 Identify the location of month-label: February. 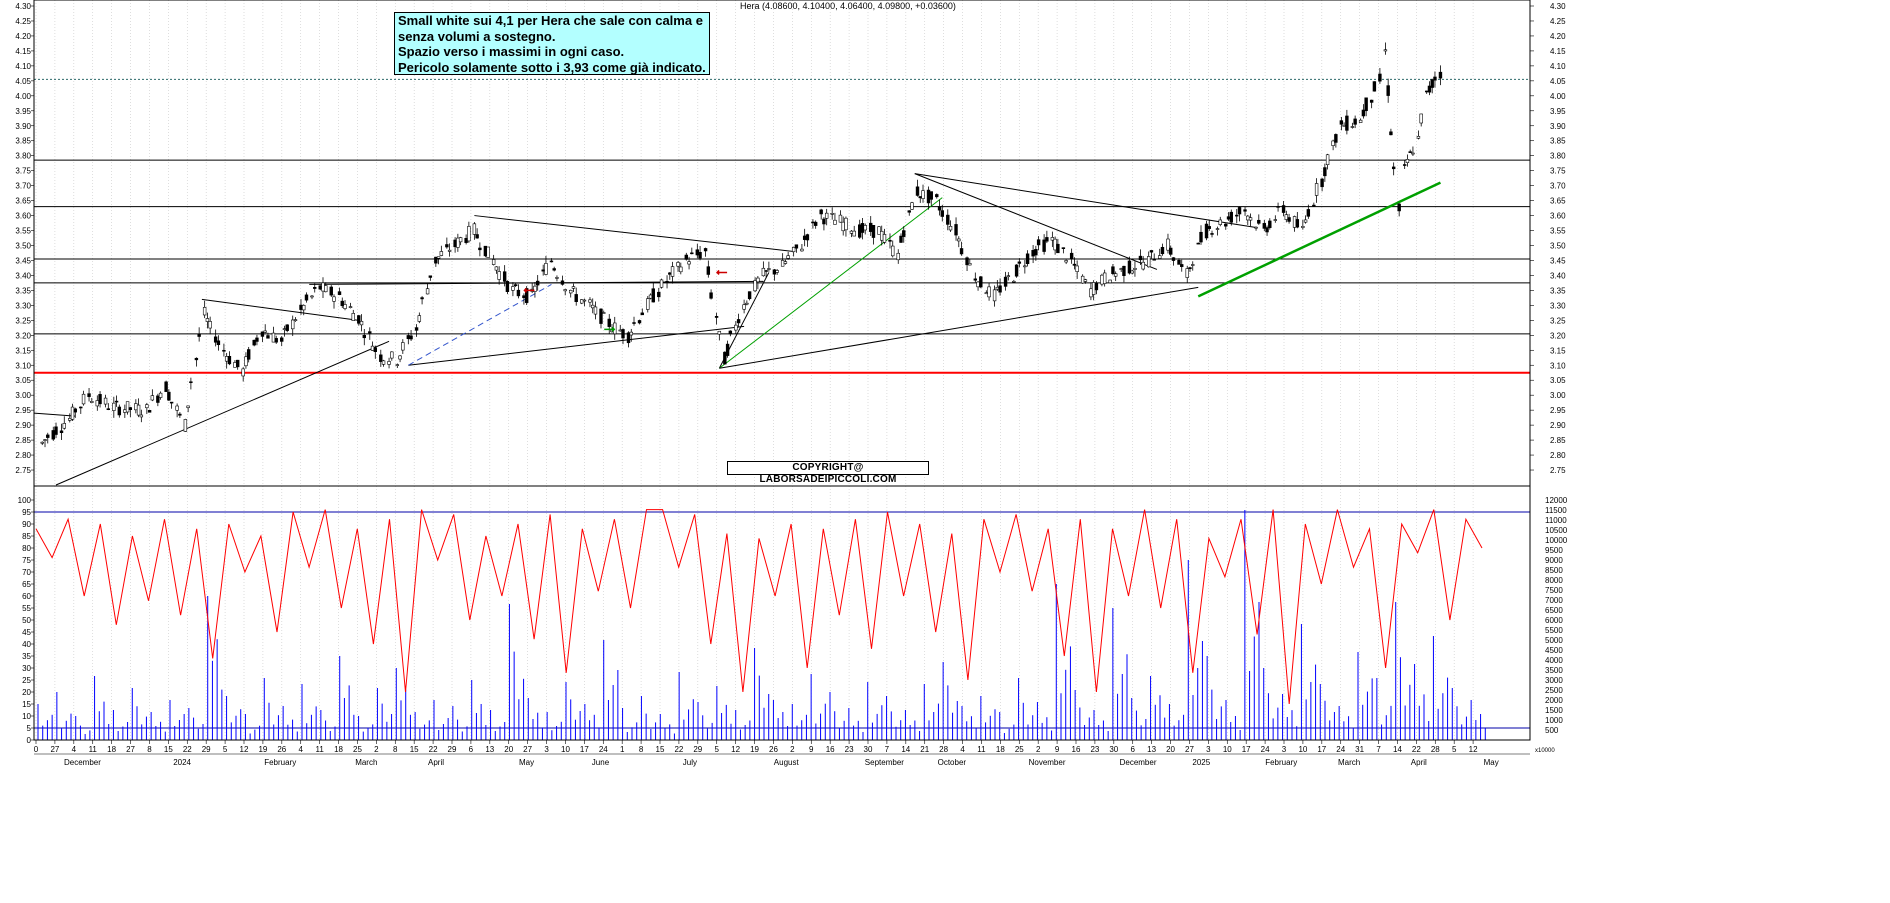
(280, 762).